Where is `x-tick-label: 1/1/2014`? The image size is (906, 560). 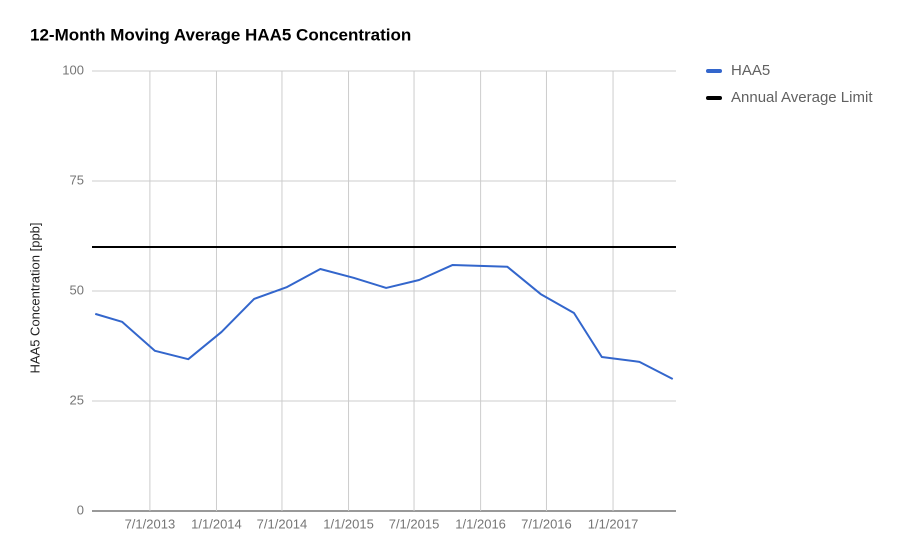
x-tick-label: 1/1/2014 is located at coordinates (216, 523).